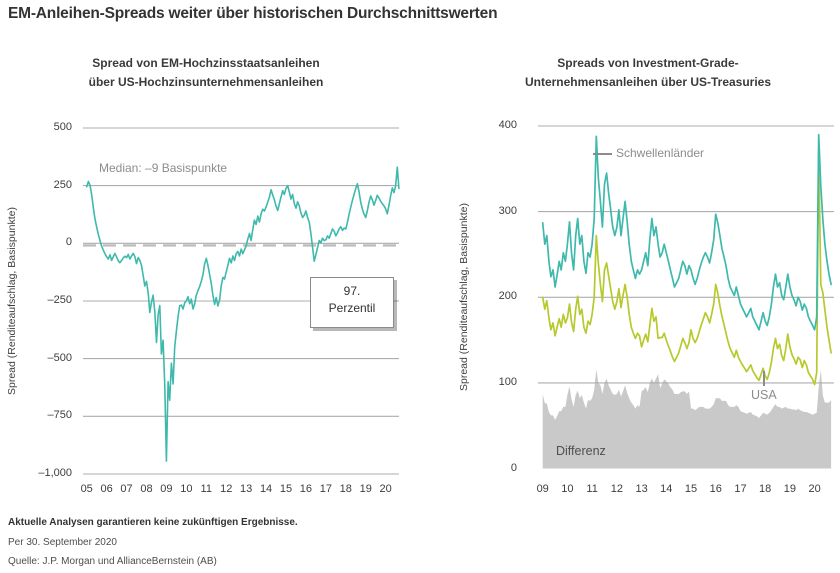  What do you see at coordinates (146, 489) in the screenshot?
I see `left-x-tick-label: 08` at bounding box center [146, 489].